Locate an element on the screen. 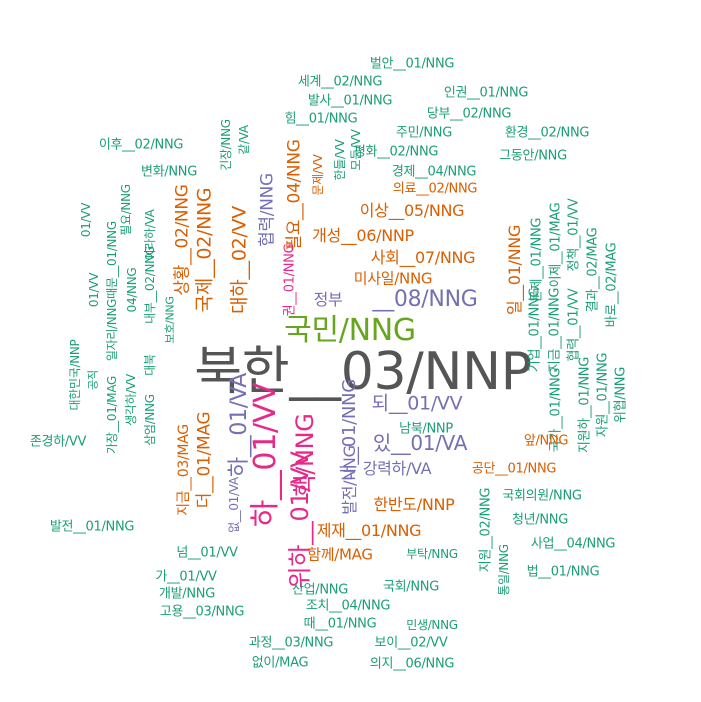  cloud-word: 넘__01/VV is located at coordinates (207, 553).